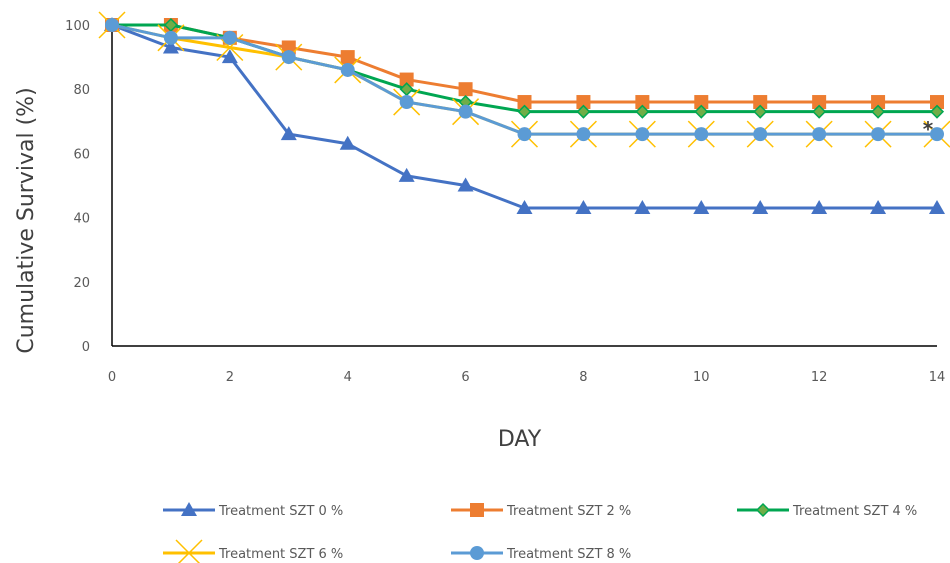  What do you see at coordinates (112, 377) in the screenshot?
I see `x-tick-label: 0` at bounding box center [112, 377].